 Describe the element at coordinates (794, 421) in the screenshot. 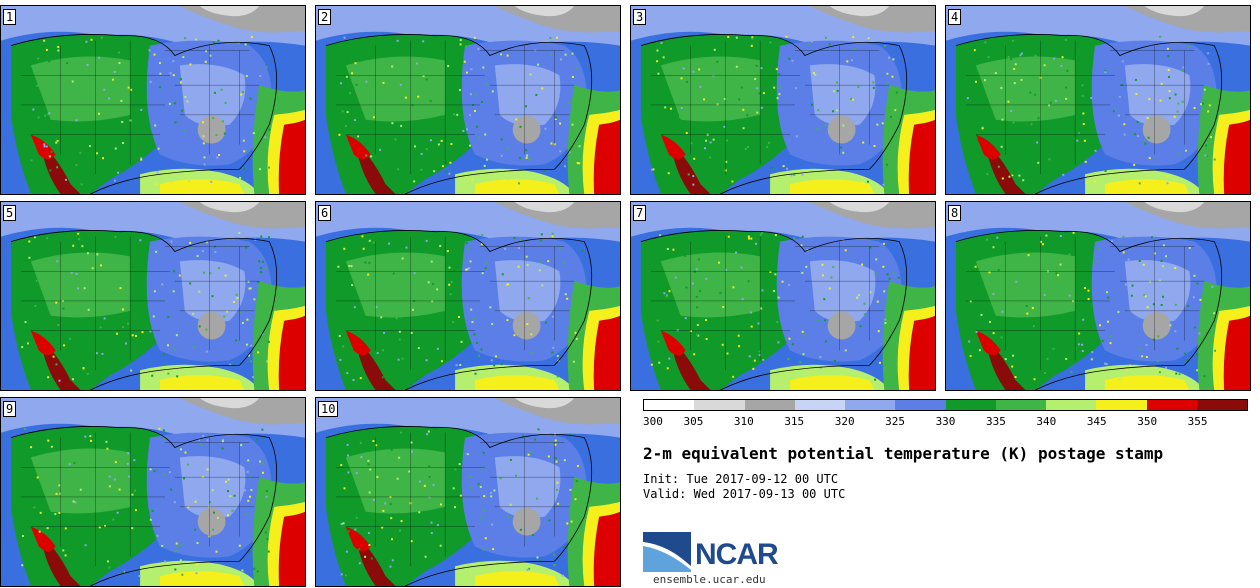

I see `colorbar-tick-label: 315` at that location.